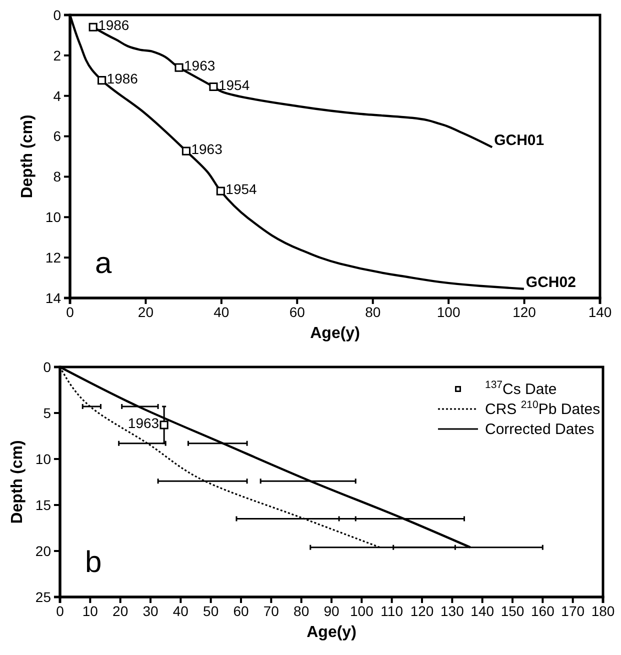  I want to click on y-tick-label: 6, so click(57, 136).